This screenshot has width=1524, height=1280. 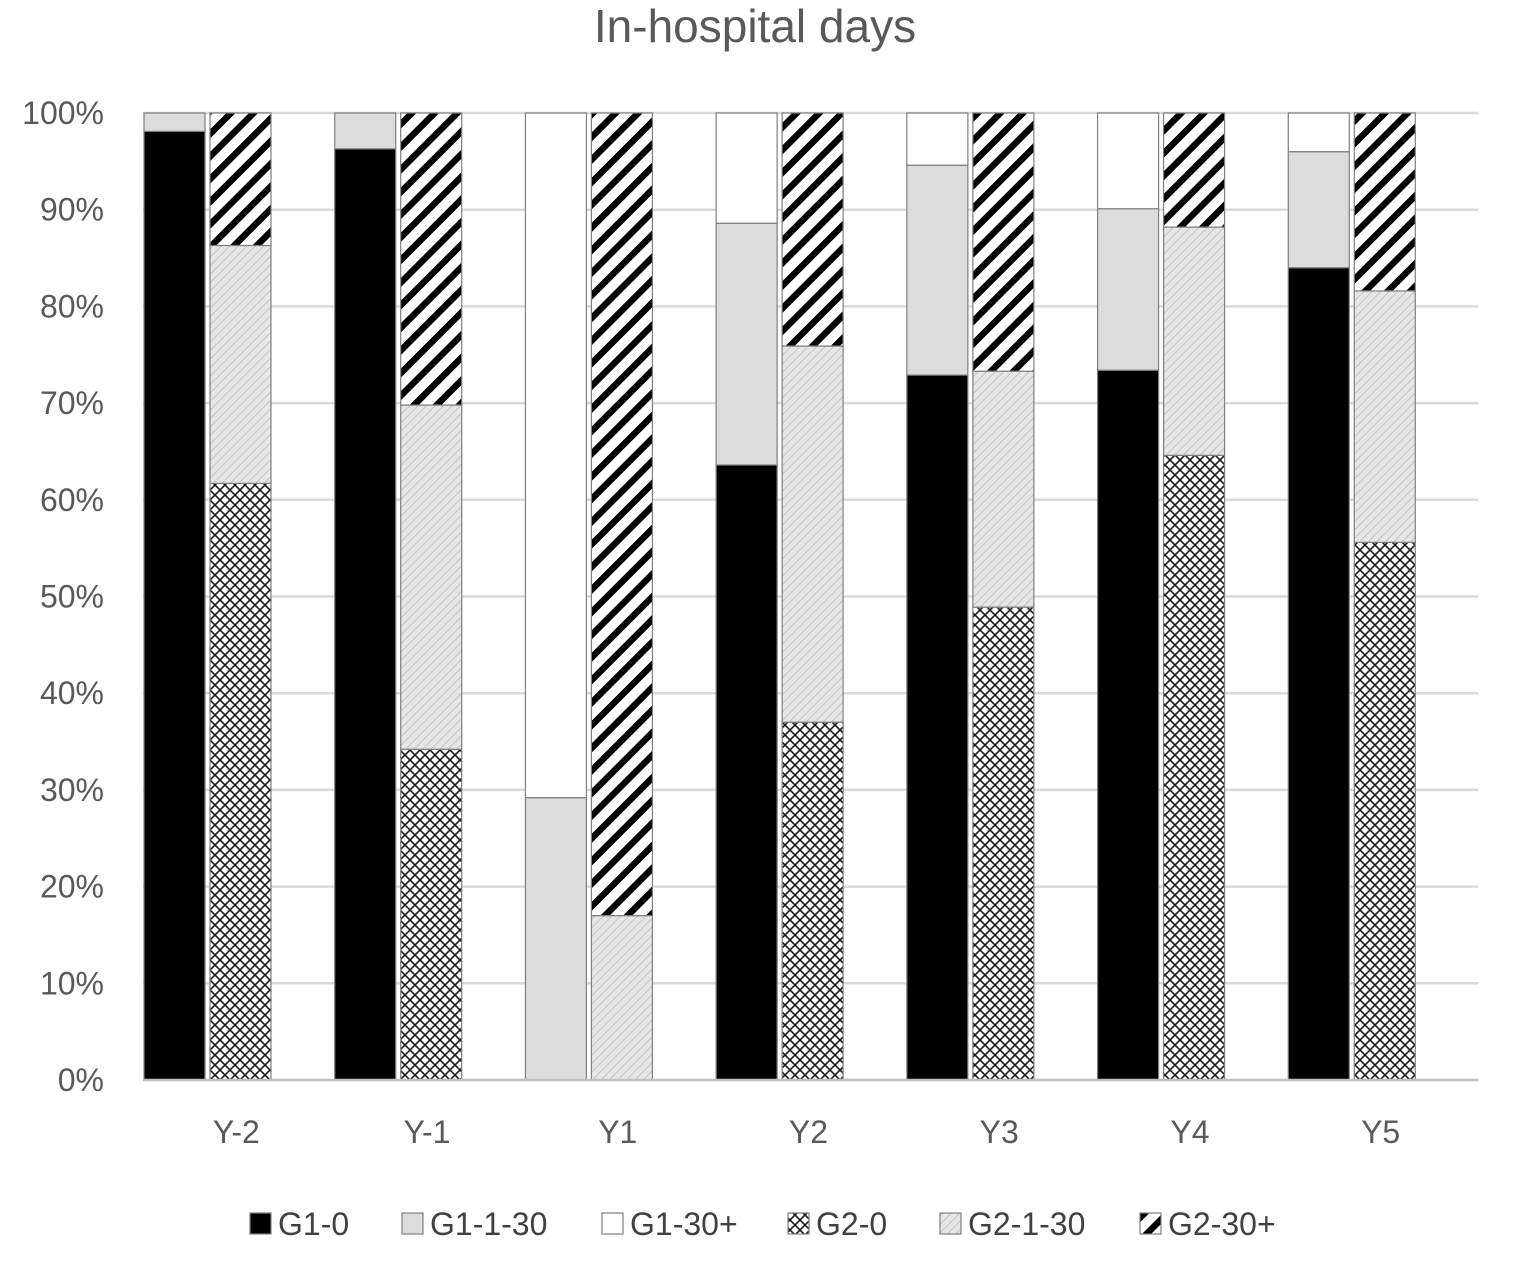 What do you see at coordinates (1026, 1224) in the screenshot?
I see `legend-label: G2-1-30` at bounding box center [1026, 1224].